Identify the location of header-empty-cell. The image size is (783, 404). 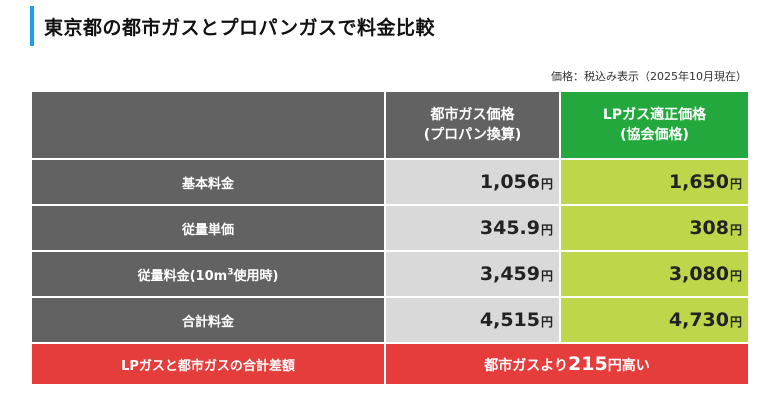
(208, 125).